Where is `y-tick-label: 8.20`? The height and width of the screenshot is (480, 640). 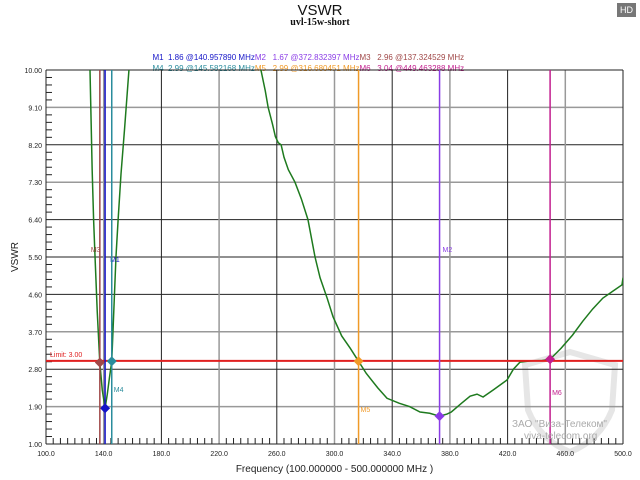
y-tick-label: 8.20 is located at coordinates (35, 146).